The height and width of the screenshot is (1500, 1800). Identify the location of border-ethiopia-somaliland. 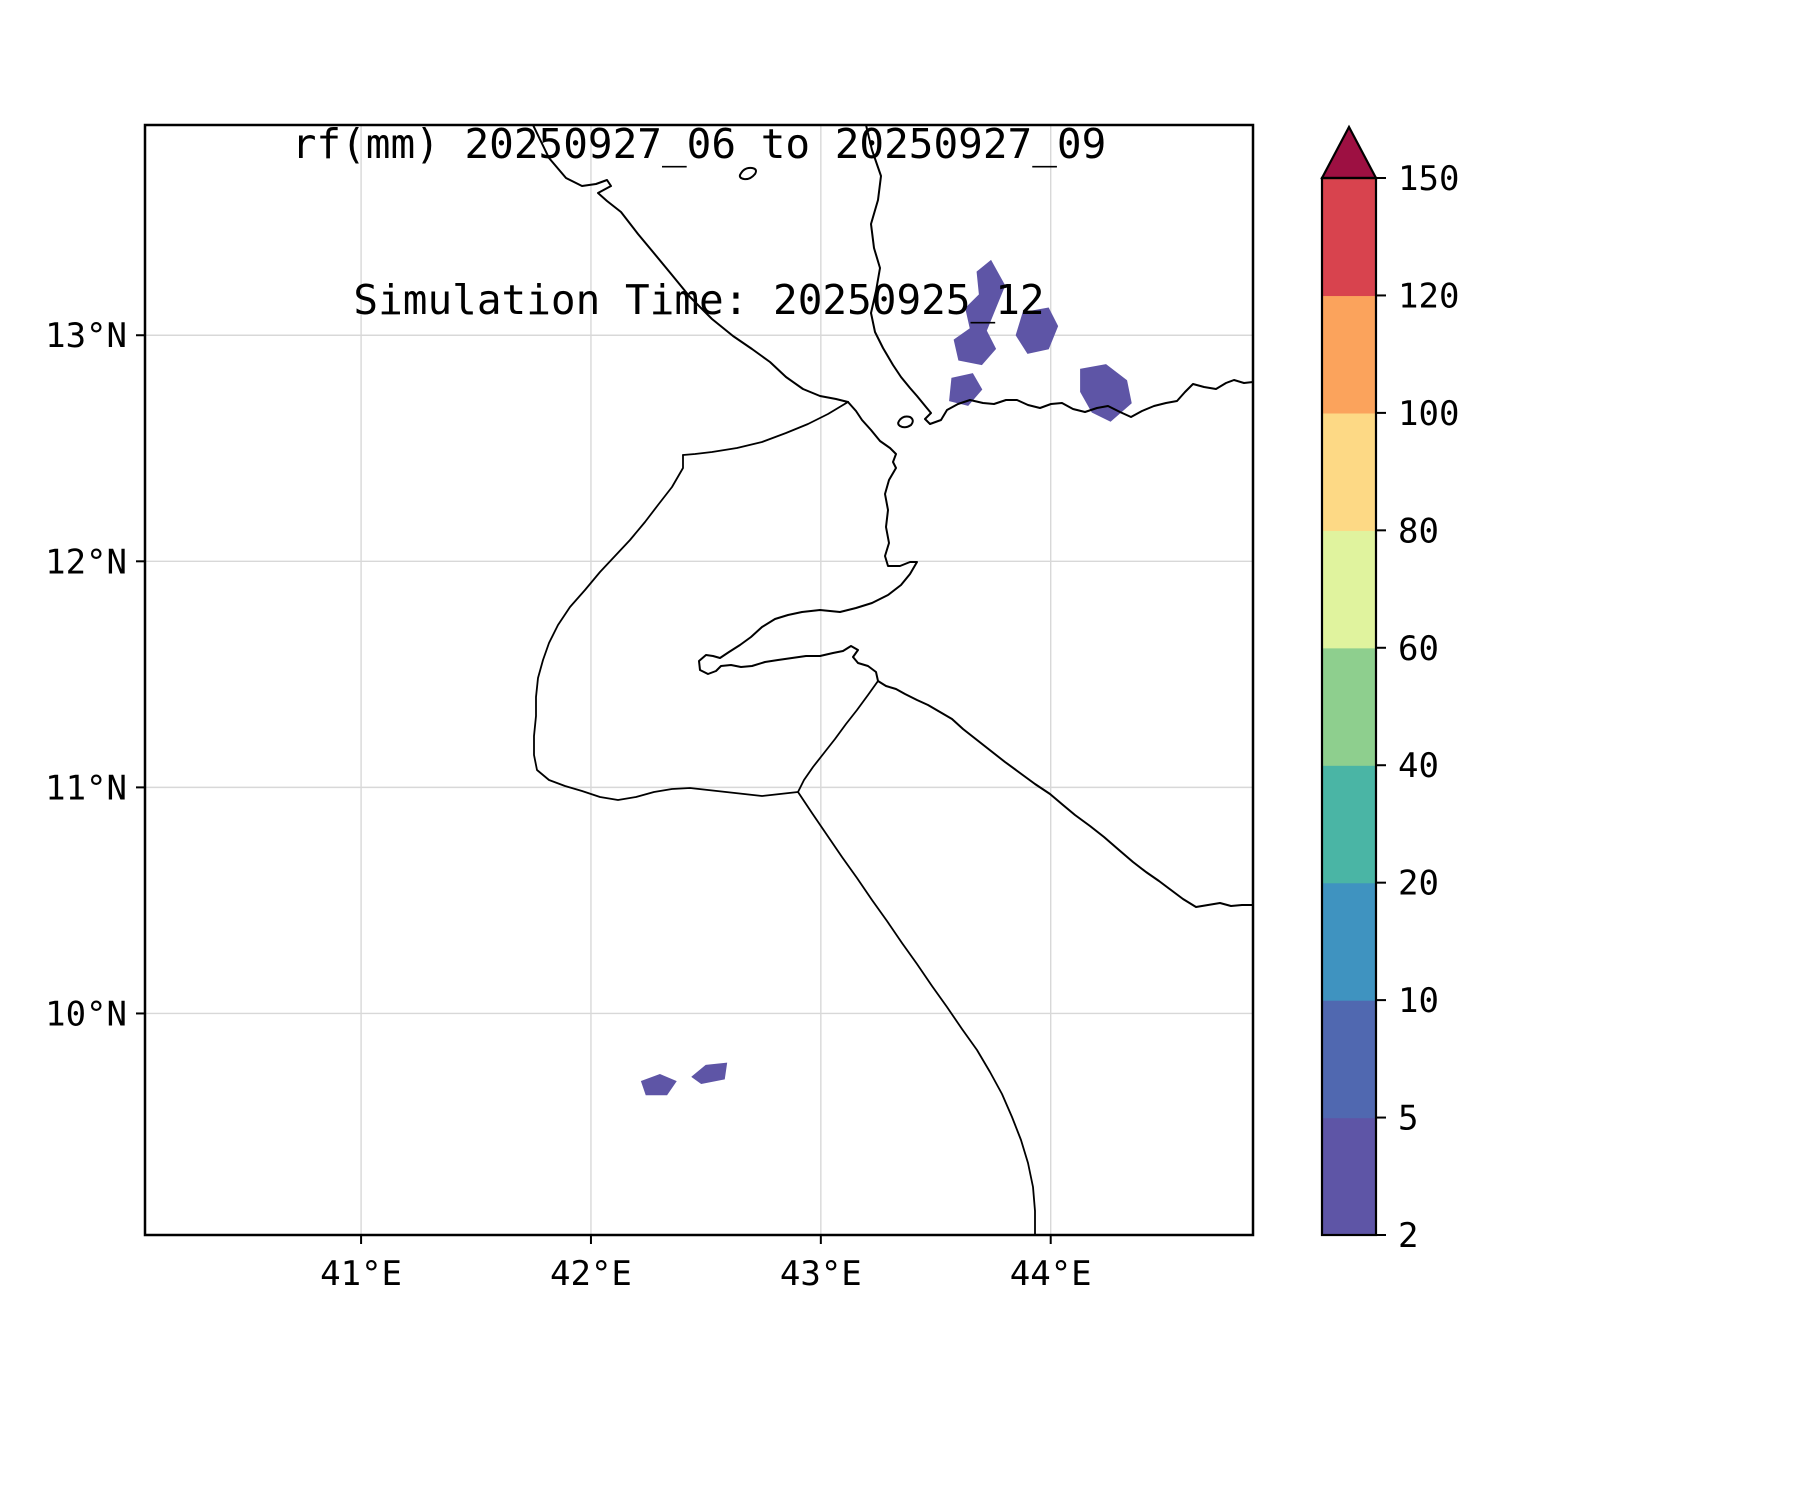
(916, 1013).